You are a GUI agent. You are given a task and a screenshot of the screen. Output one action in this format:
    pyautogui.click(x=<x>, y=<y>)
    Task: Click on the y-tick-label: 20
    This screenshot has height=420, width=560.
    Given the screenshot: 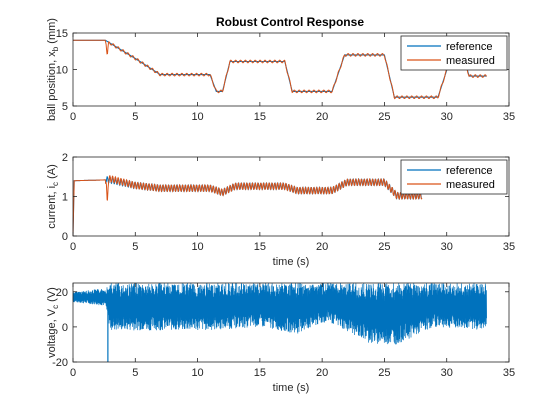 What is the action you would take?
    pyautogui.click(x=62, y=293)
    